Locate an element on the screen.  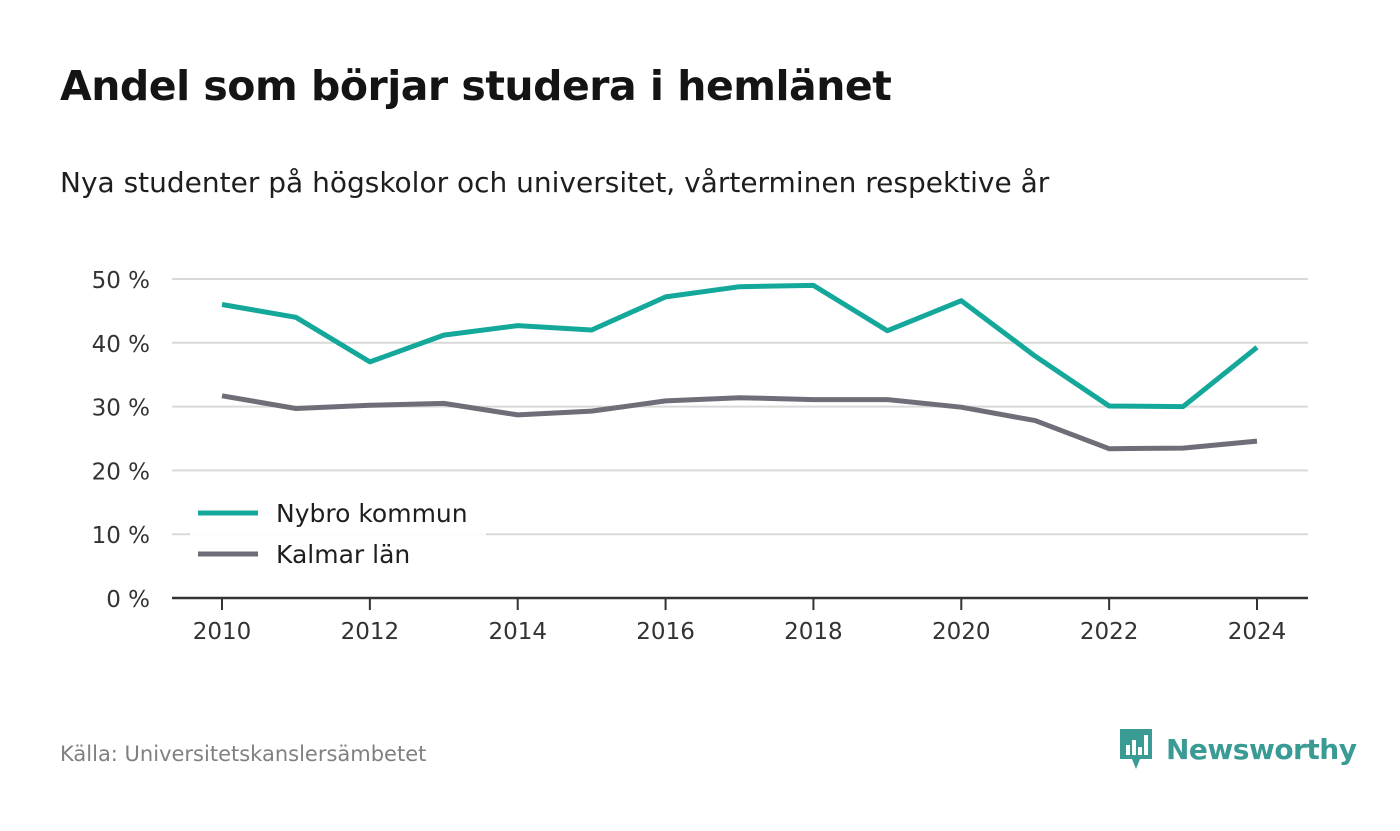
x-tick-label: 2020 is located at coordinates (961, 632).